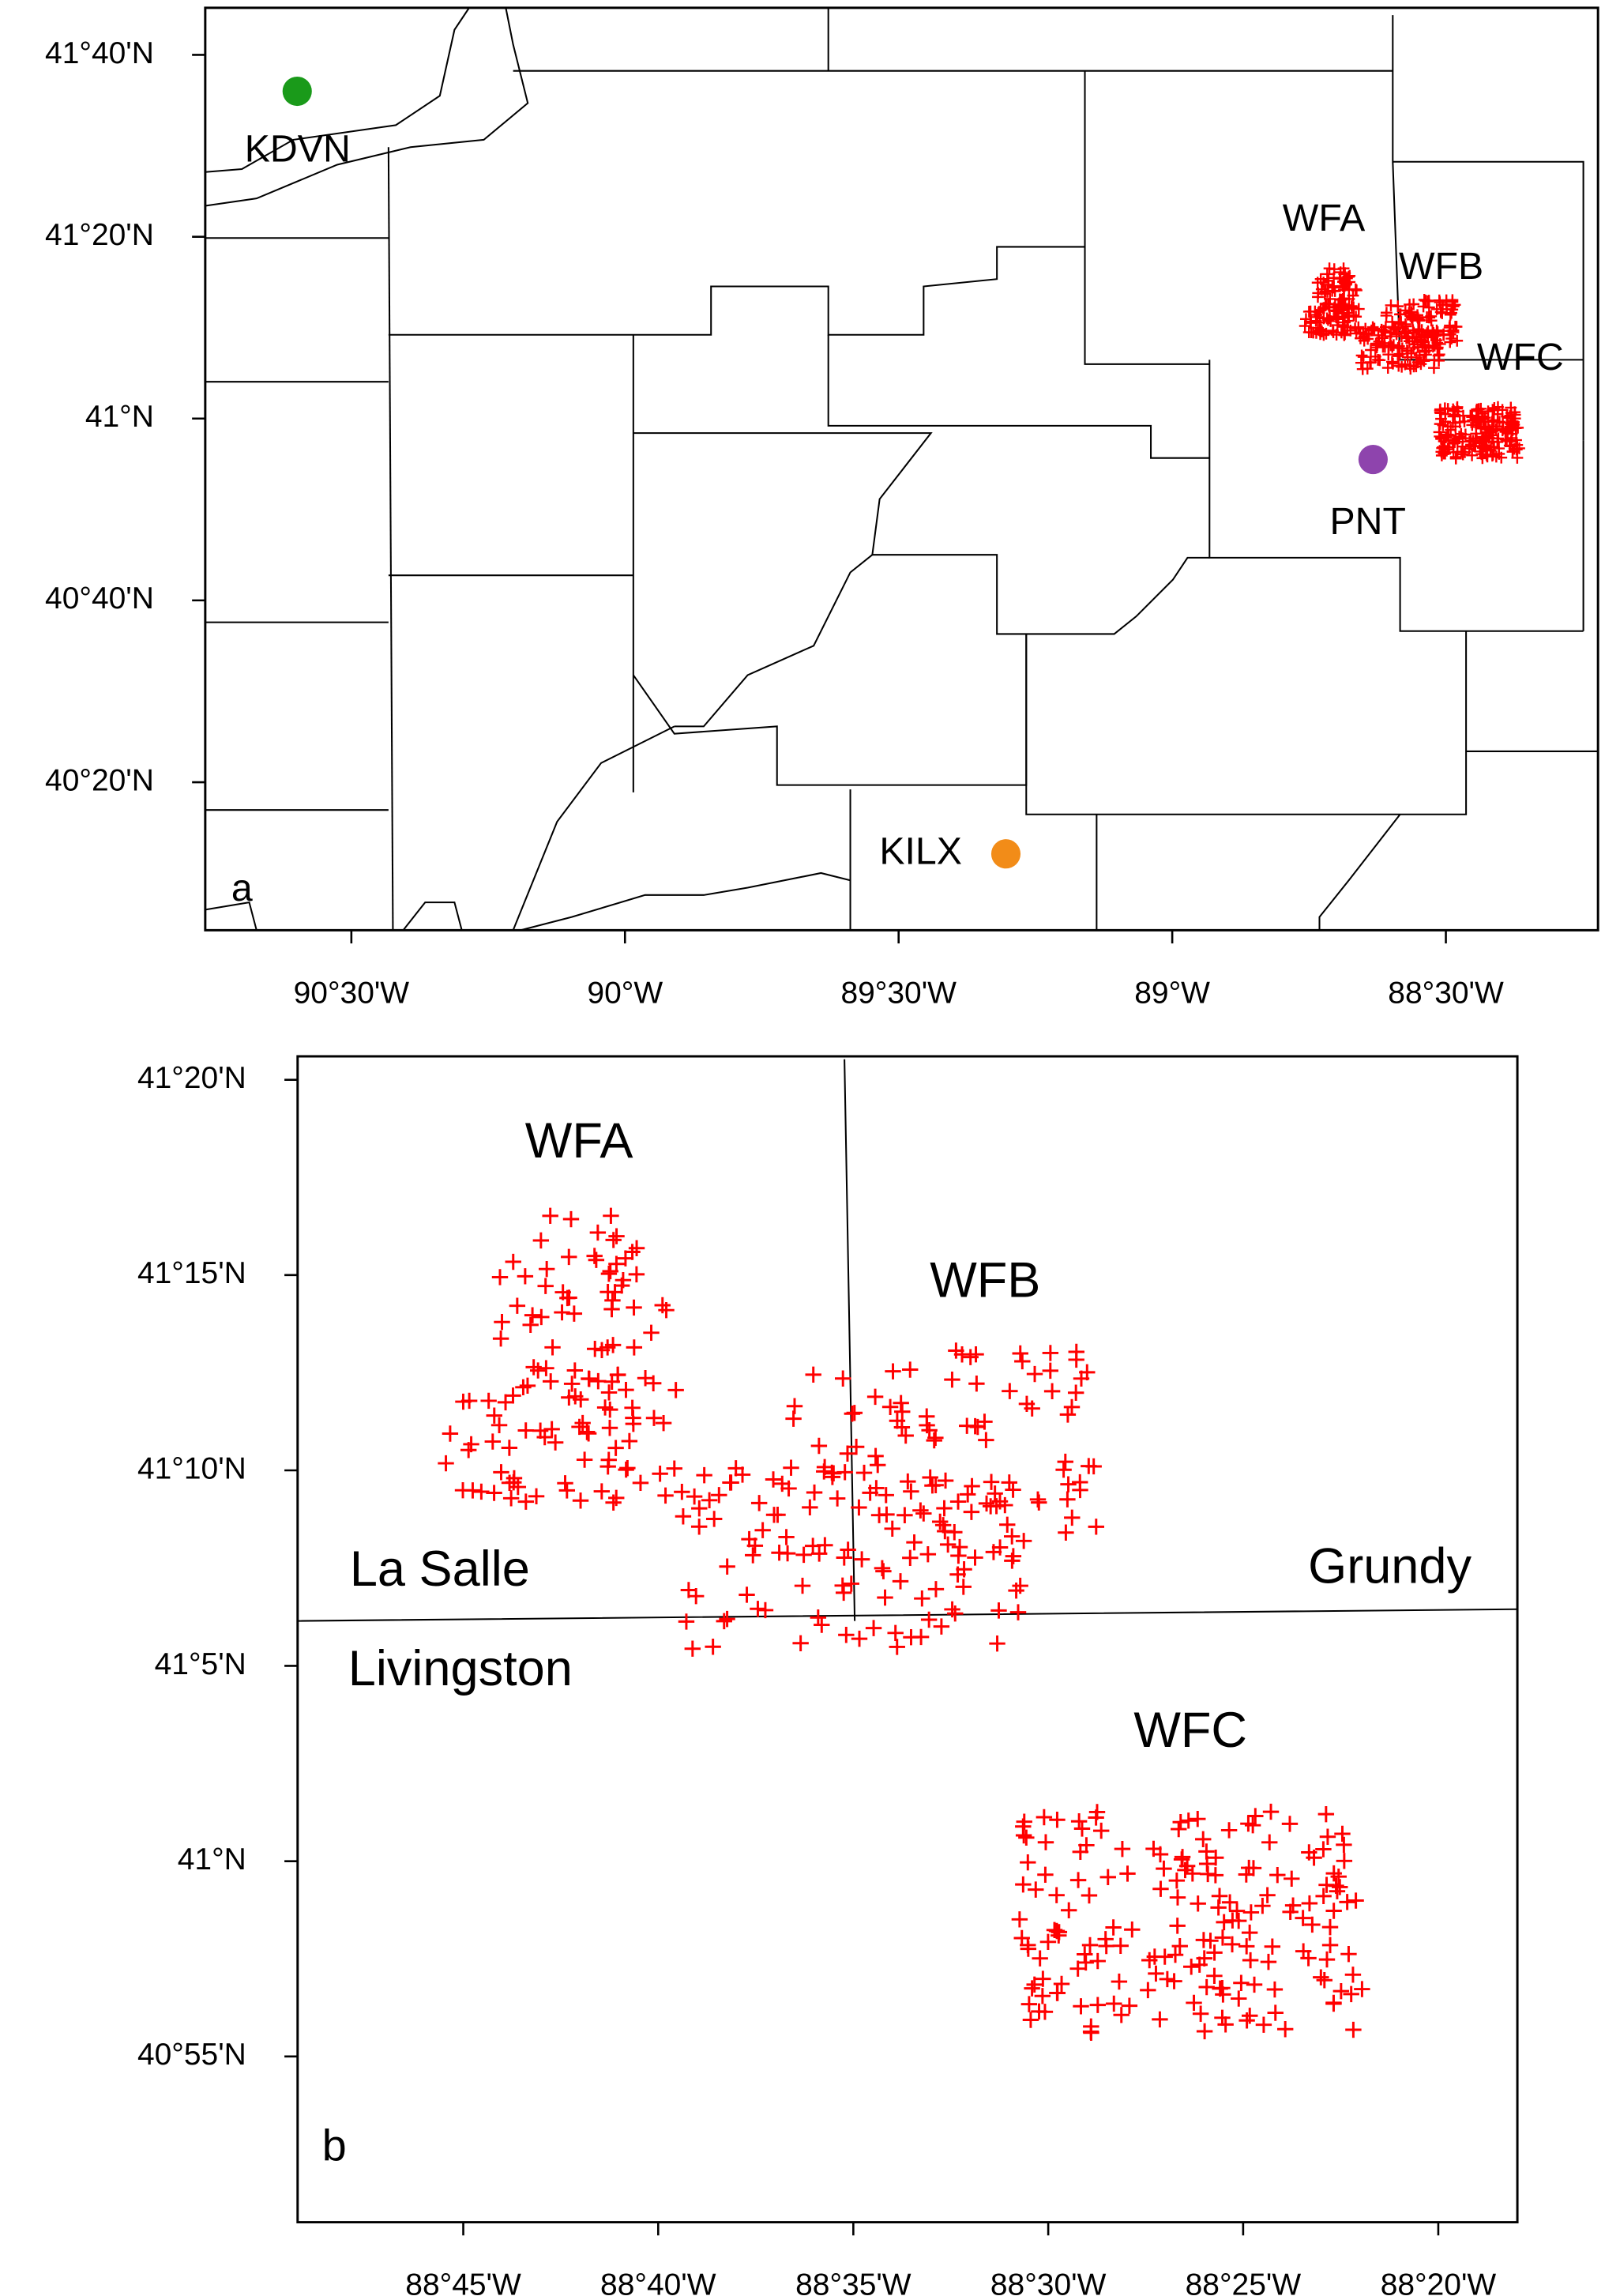 The height and width of the screenshot is (2296, 1620). Describe the element at coordinates (297, 91) in the screenshot. I see `radar-site` at that location.